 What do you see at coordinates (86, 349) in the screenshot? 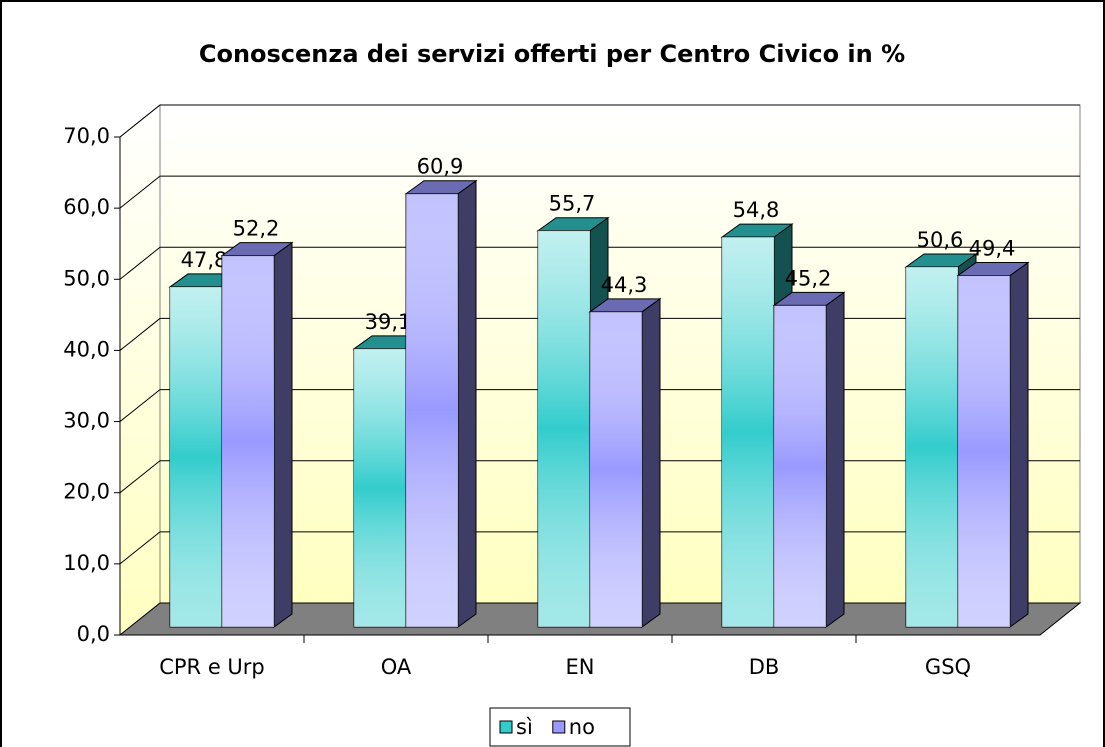
I see `y-tick-label: 40,0` at bounding box center [86, 349].